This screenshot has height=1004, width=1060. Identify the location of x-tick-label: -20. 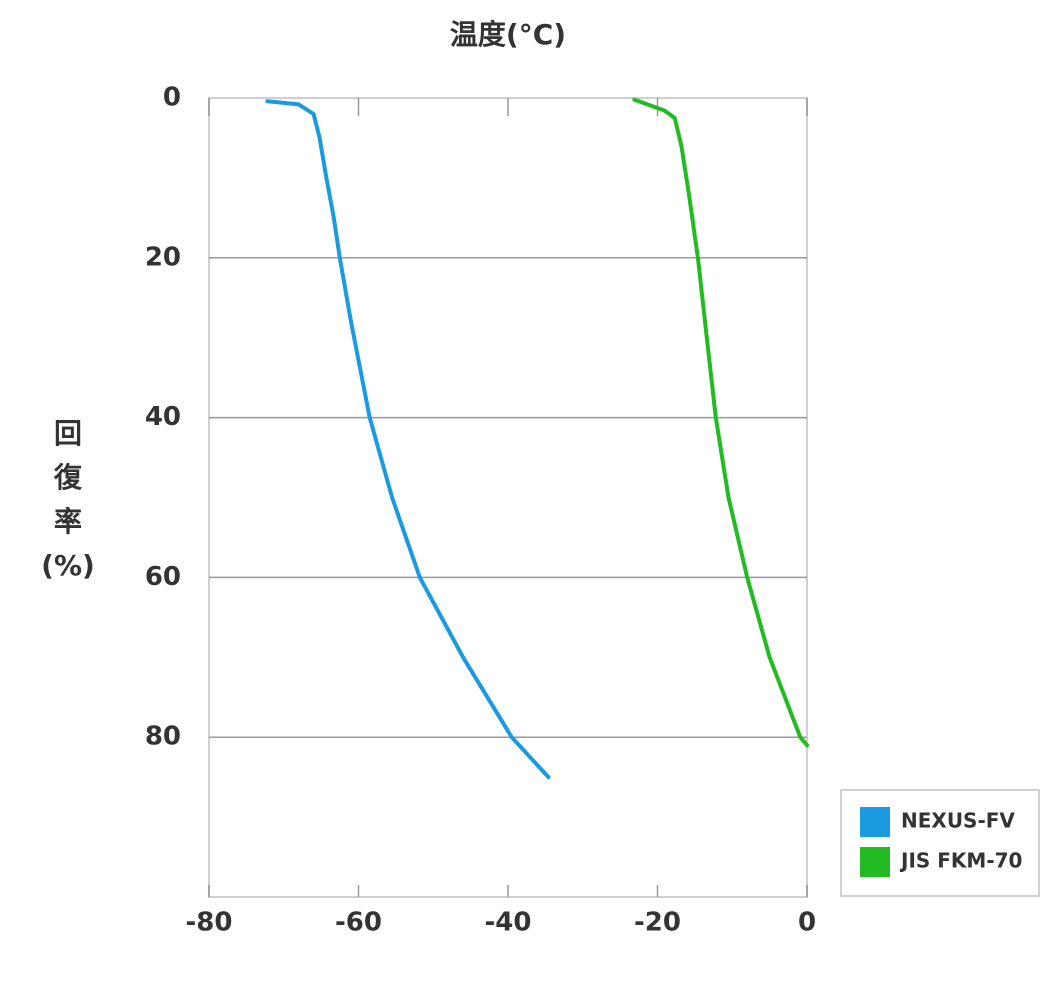
(657, 923).